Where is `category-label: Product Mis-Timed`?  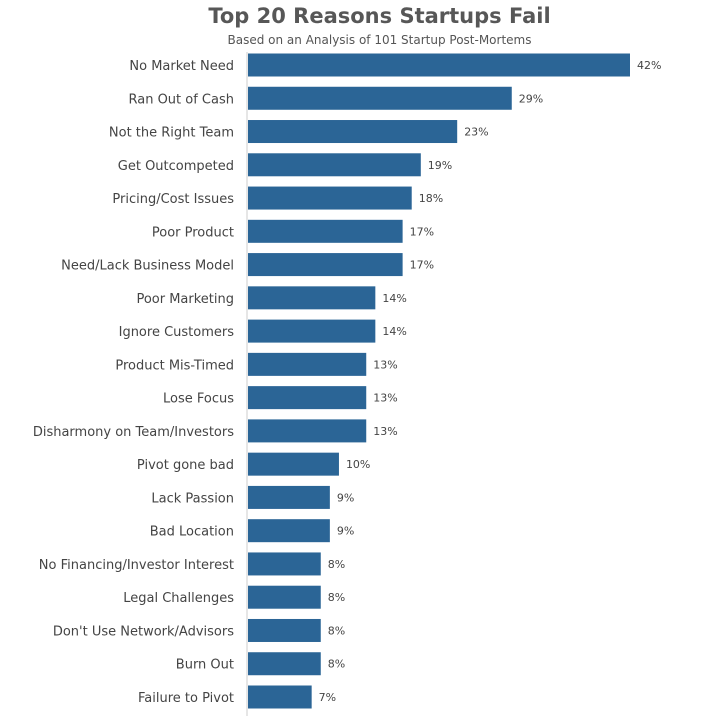
category-label: Product Mis-Timed is located at coordinates (174, 365).